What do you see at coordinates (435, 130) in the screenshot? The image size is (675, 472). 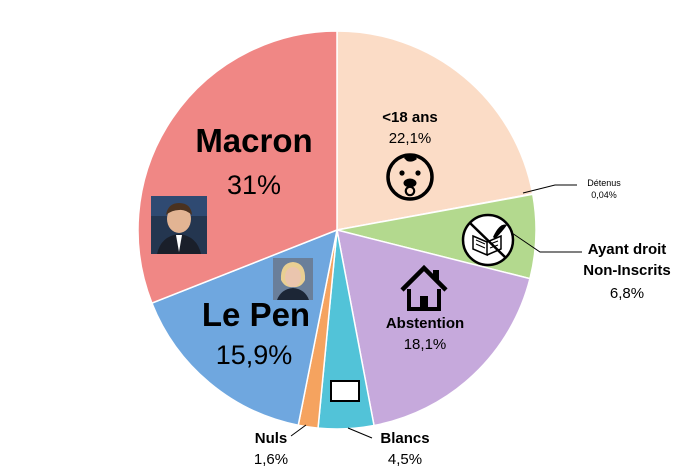 I see `pie-slice-18-ans` at bounding box center [435, 130].